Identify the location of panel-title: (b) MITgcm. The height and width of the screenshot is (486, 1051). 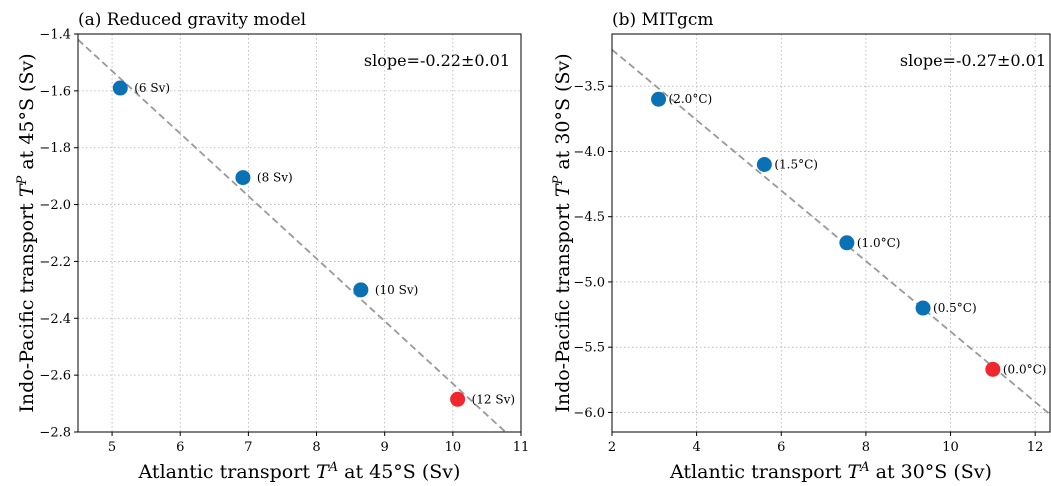
(663, 20).